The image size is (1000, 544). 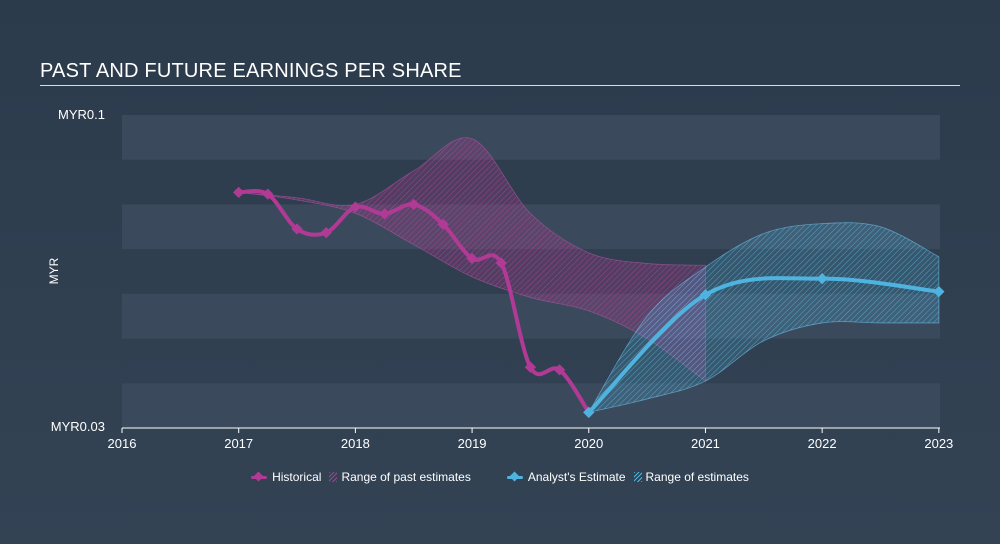 I want to click on estimate-line-icon, so click(x=514, y=477).